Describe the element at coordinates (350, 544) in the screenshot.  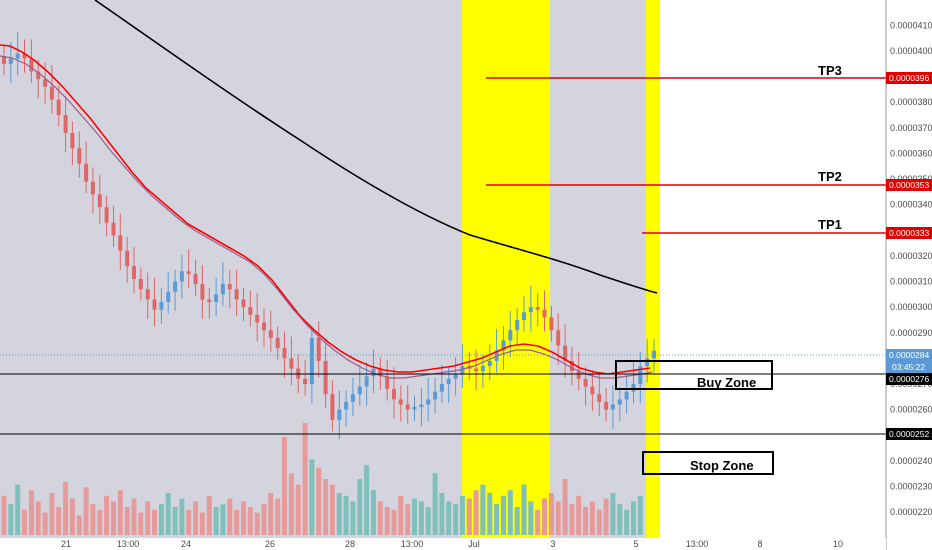
I see `time-tick-label: 28` at that location.